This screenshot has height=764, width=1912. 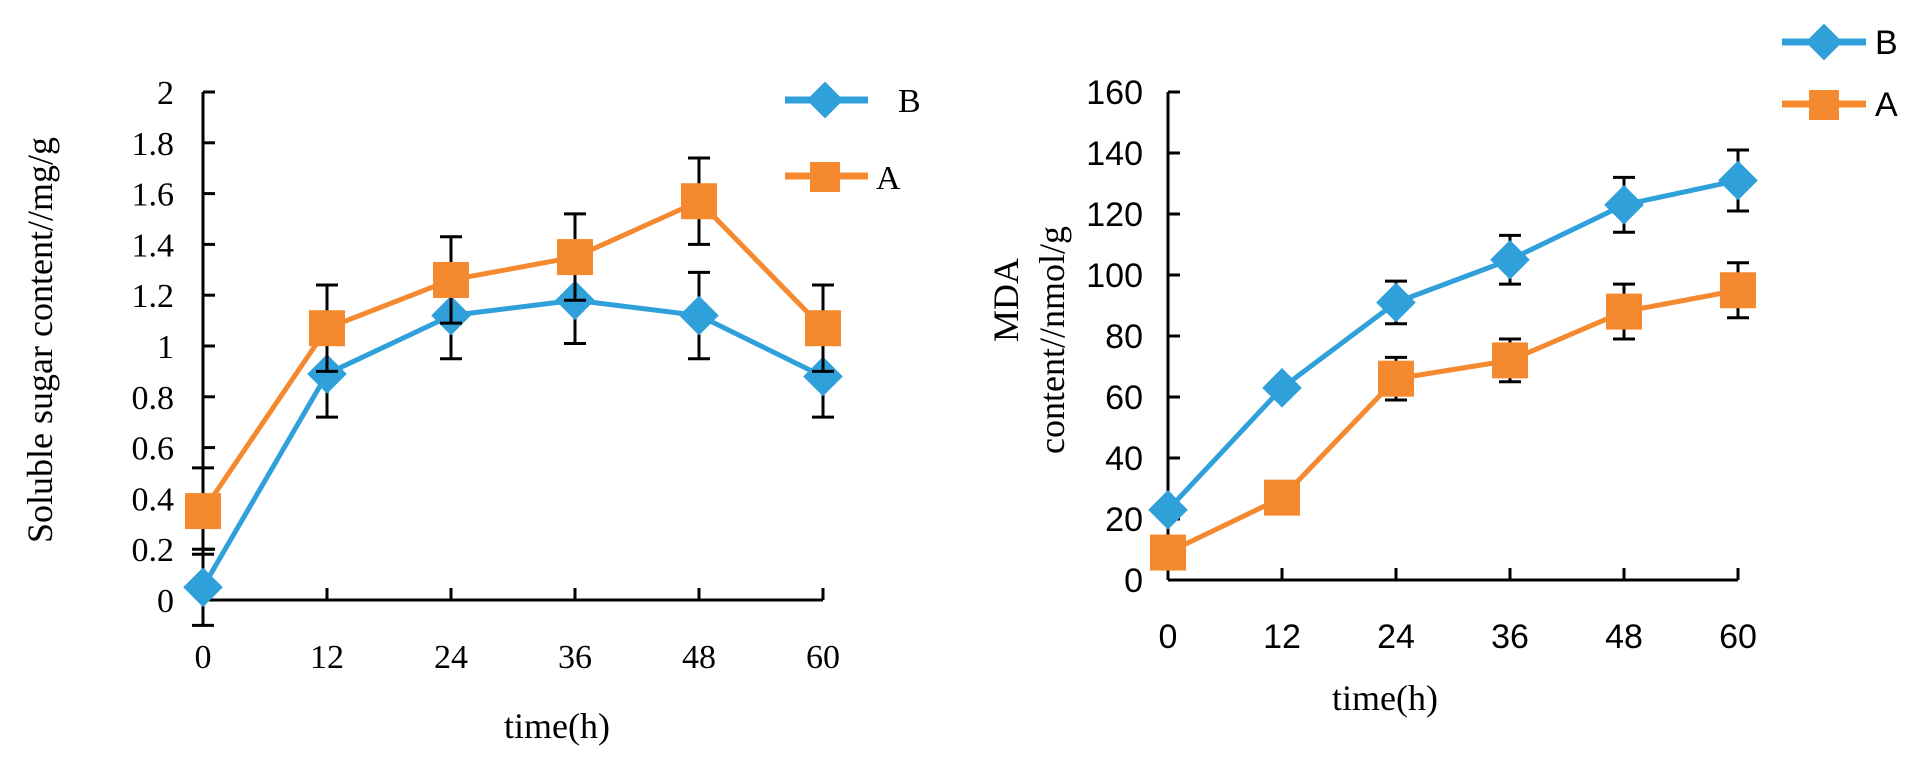 I want to click on y-axis-title-line-1: MDA, so click(x=1006, y=300).